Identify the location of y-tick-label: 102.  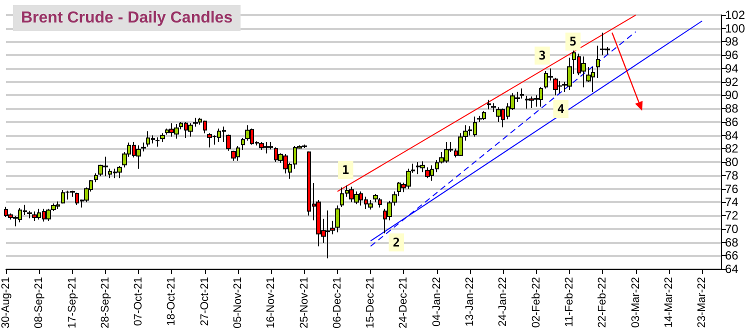
(735, 15).